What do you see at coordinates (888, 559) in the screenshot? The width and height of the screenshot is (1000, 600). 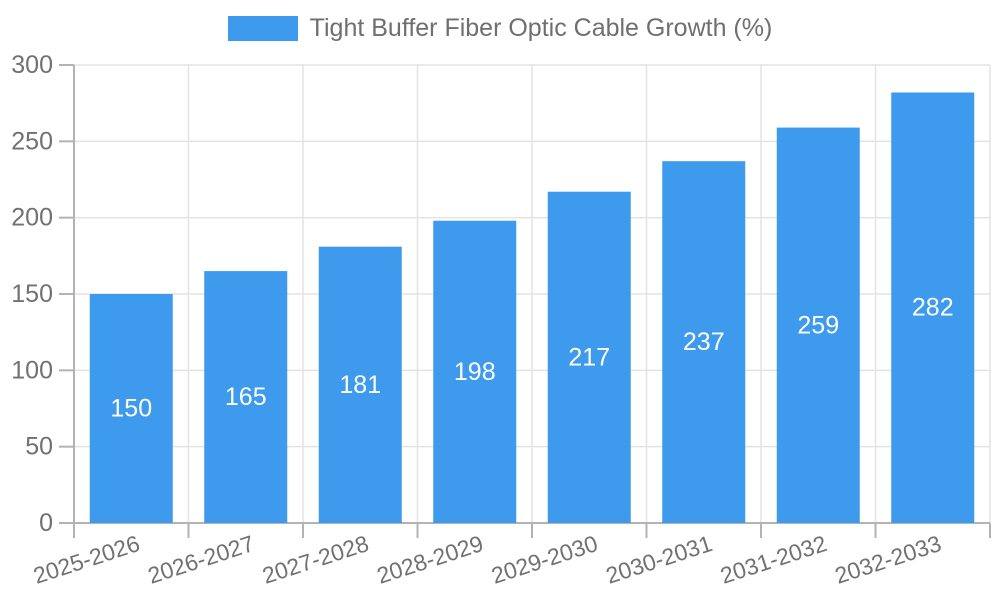 I see `x-tick-label: 2032-2033` at bounding box center [888, 559].